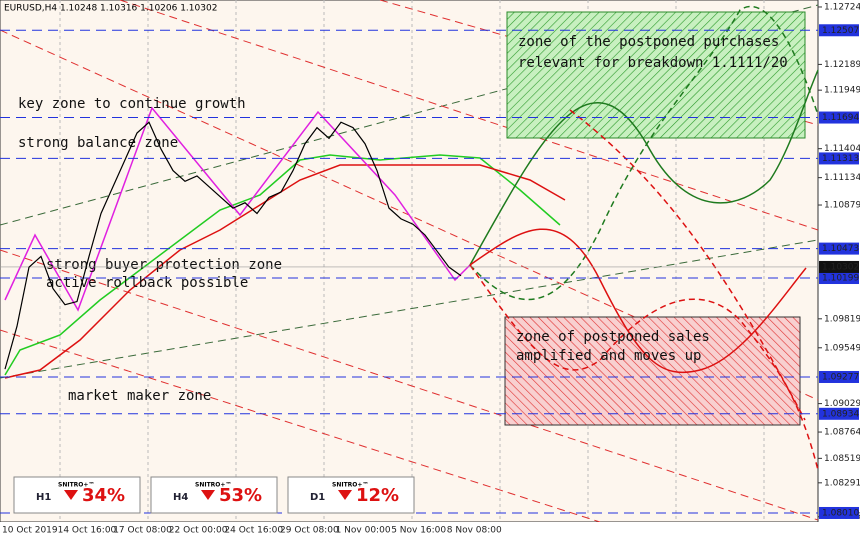 The height and width of the screenshot is (542, 860). I want to click on current-price-box, so click(839, 266).